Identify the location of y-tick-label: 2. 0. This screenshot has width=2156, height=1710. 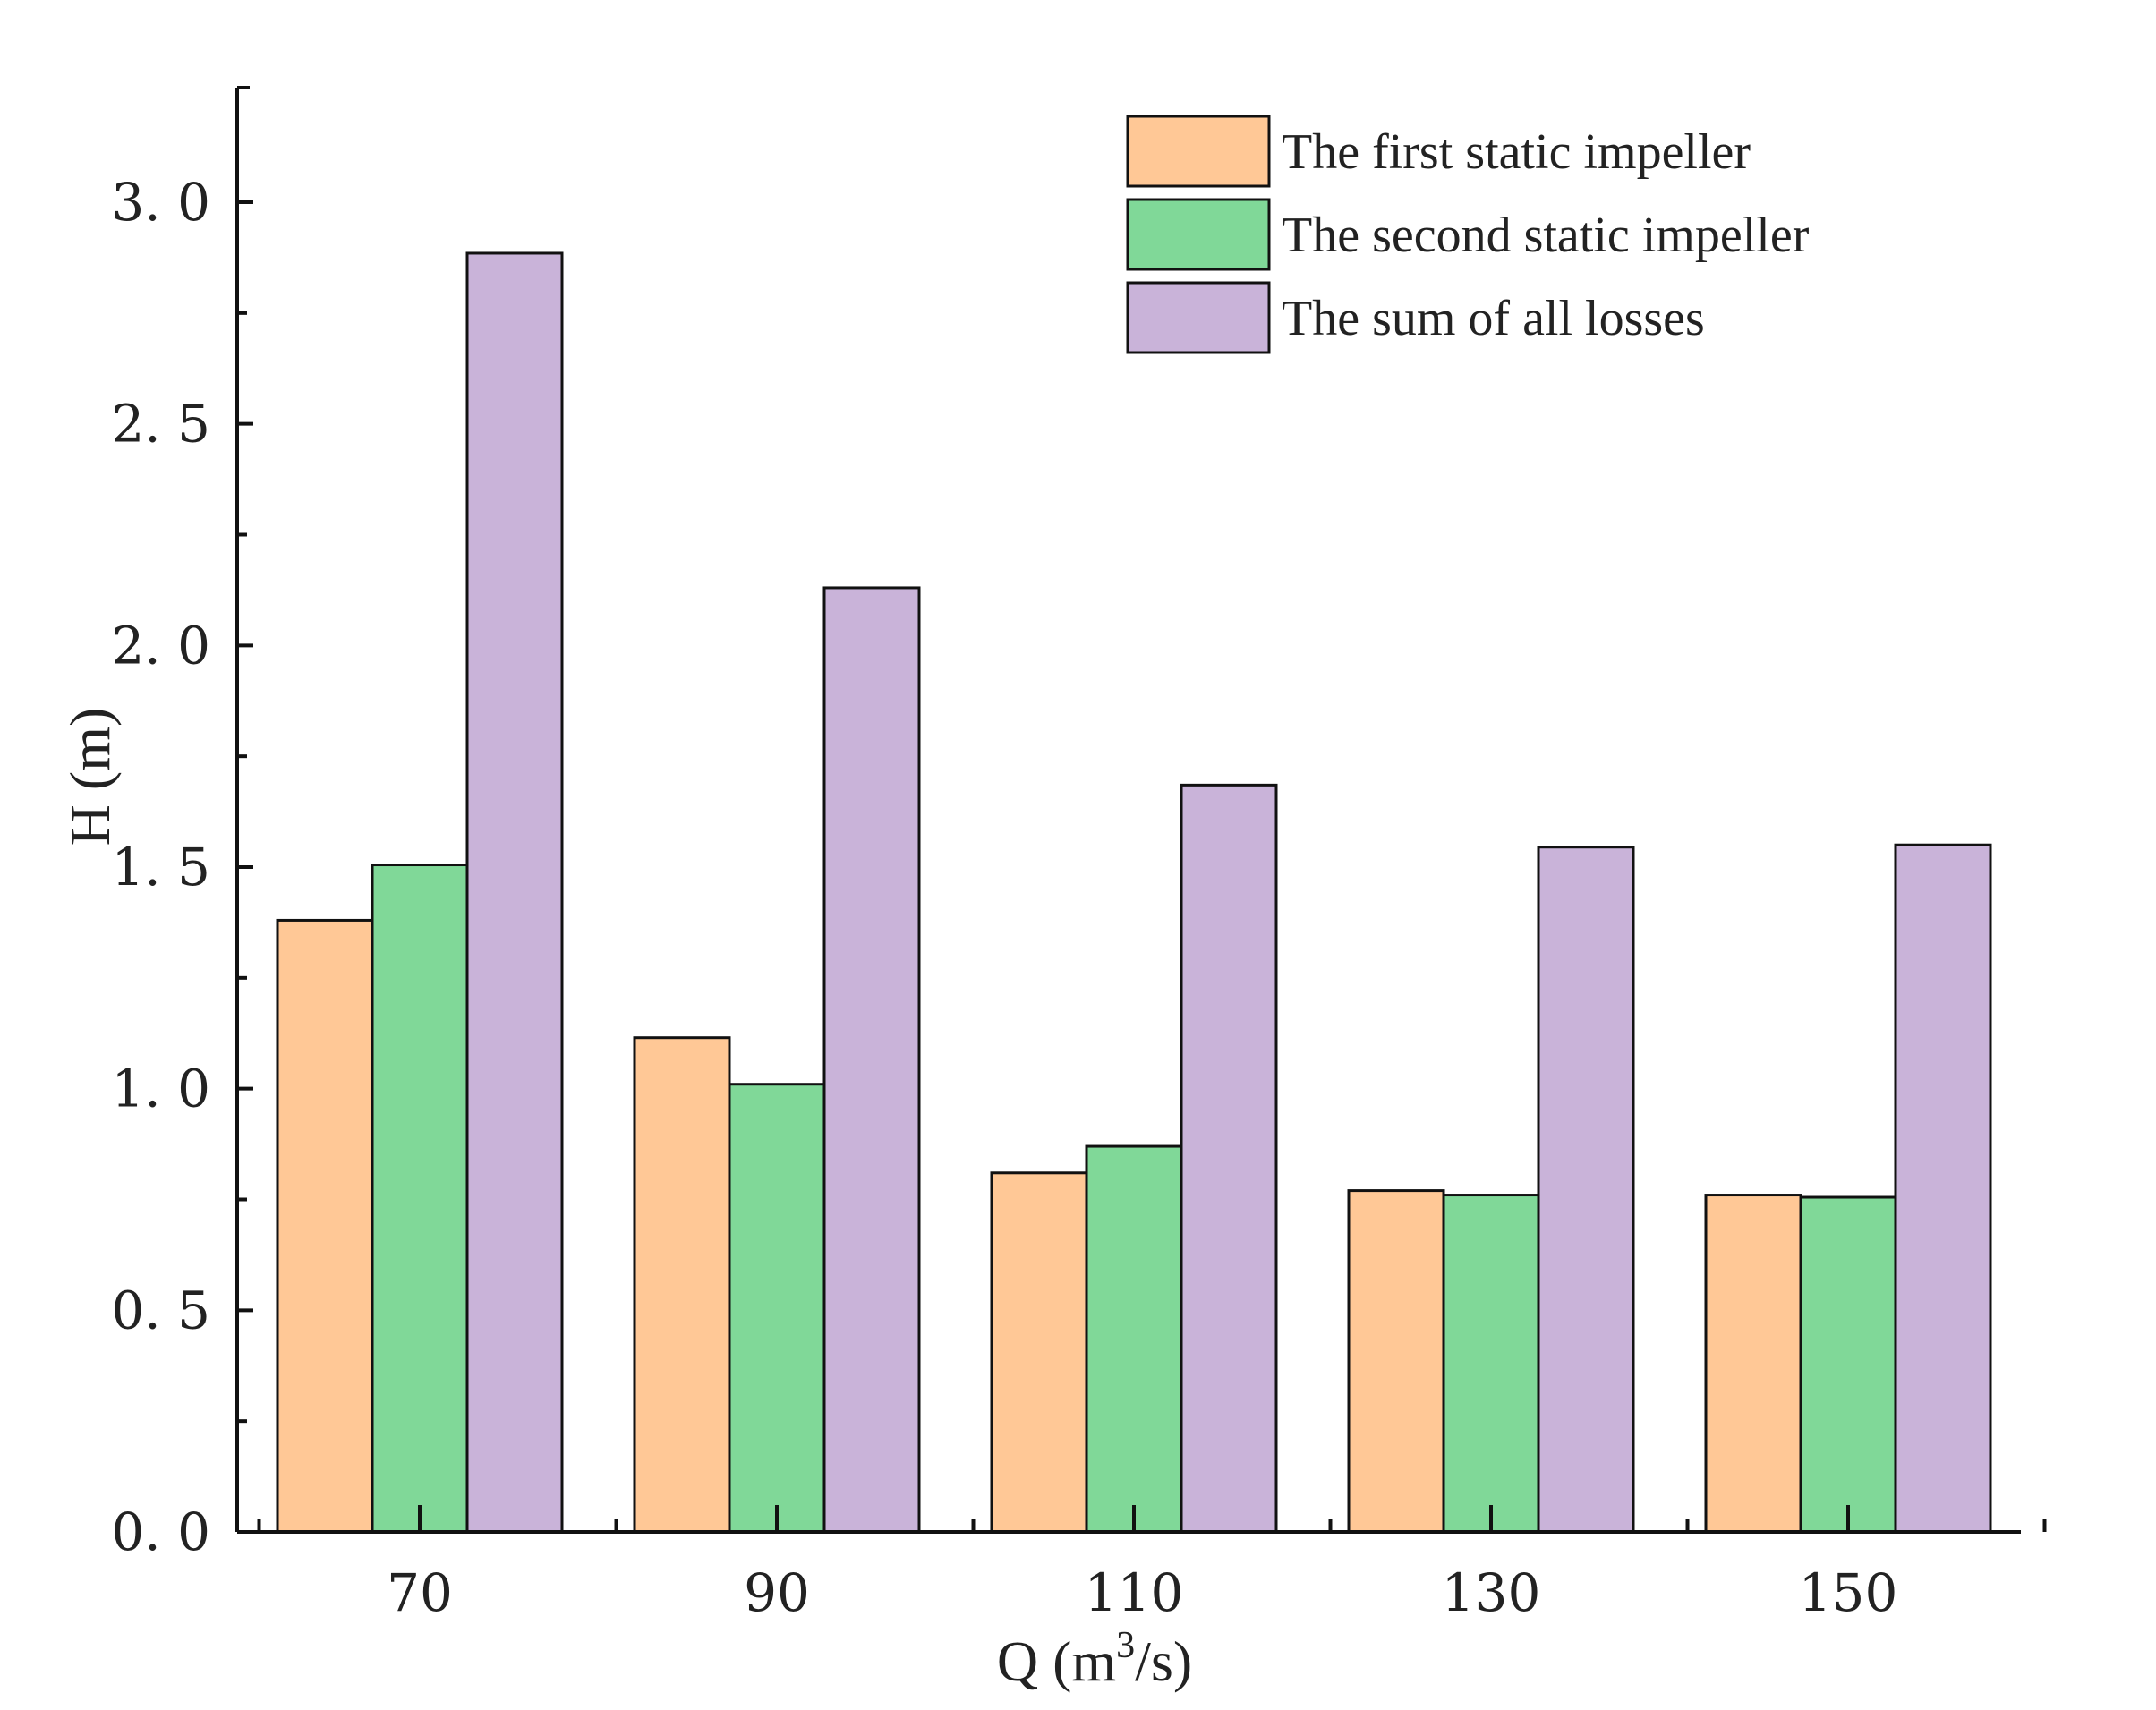
(160, 645).